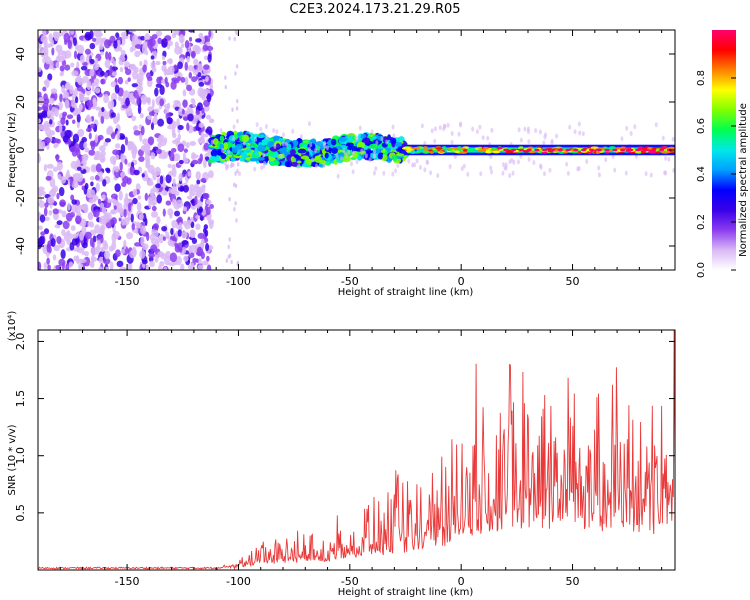 This screenshot has height=600, width=750. What do you see at coordinates (20, 399) in the screenshot?
I see `snr-ytick-label: 1.5` at bounding box center [20, 399].